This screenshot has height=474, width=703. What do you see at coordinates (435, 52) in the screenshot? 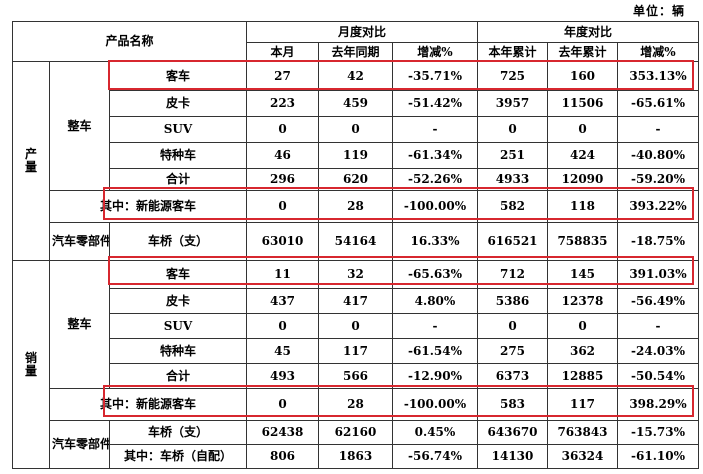
I see `header-col-monthly-change: 增减%` at bounding box center [435, 52].